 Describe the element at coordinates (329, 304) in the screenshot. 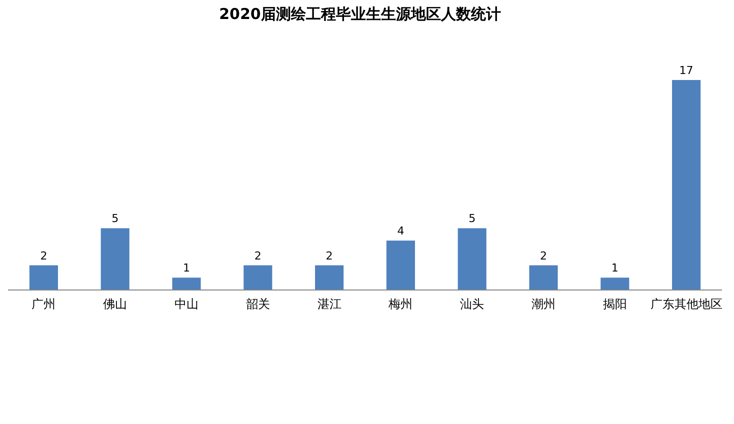

I see `x-tick-label: 湛江` at that location.